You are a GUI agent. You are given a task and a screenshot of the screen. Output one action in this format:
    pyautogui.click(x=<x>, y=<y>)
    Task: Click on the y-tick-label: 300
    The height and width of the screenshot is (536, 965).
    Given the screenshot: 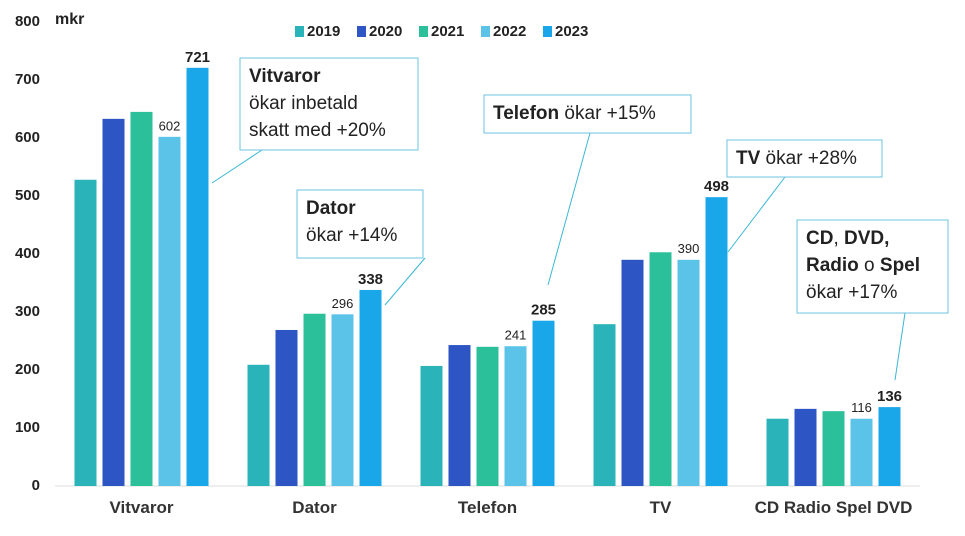 What is the action you would take?
    pyautogui.click(x=27, y=311)
    